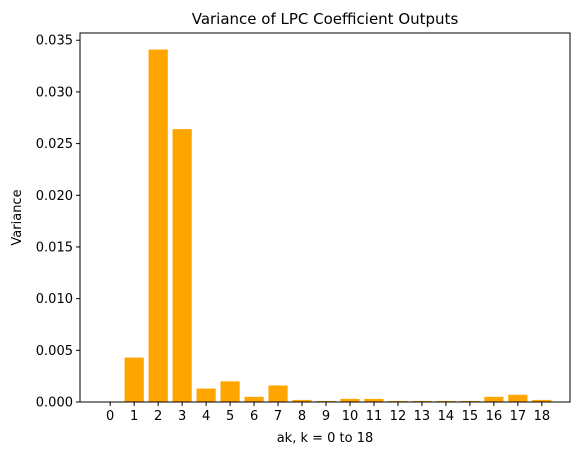 Image resolution: width=584 pixels, height=455 pixels. I want to click on x-tick-label: 1, so click(134, 416).